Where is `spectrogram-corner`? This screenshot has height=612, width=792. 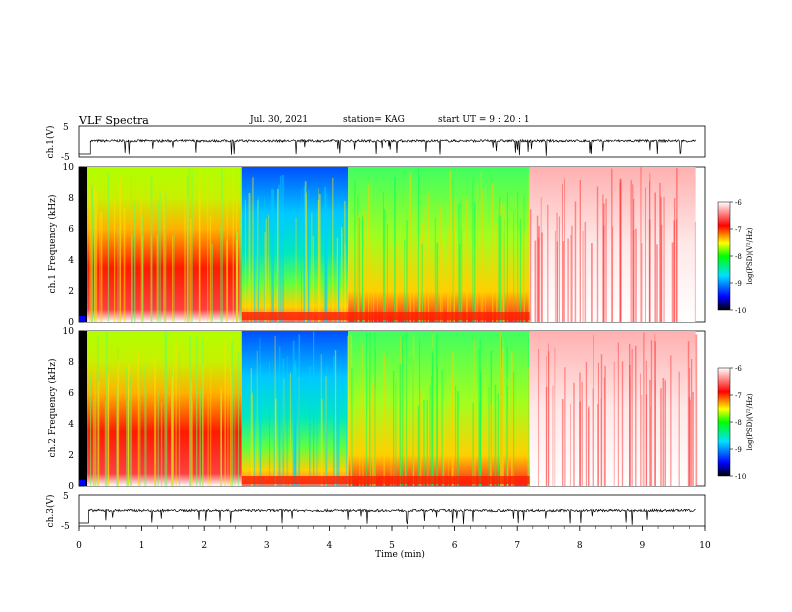
spectrogram-corner is located at coordinates (82, 319).